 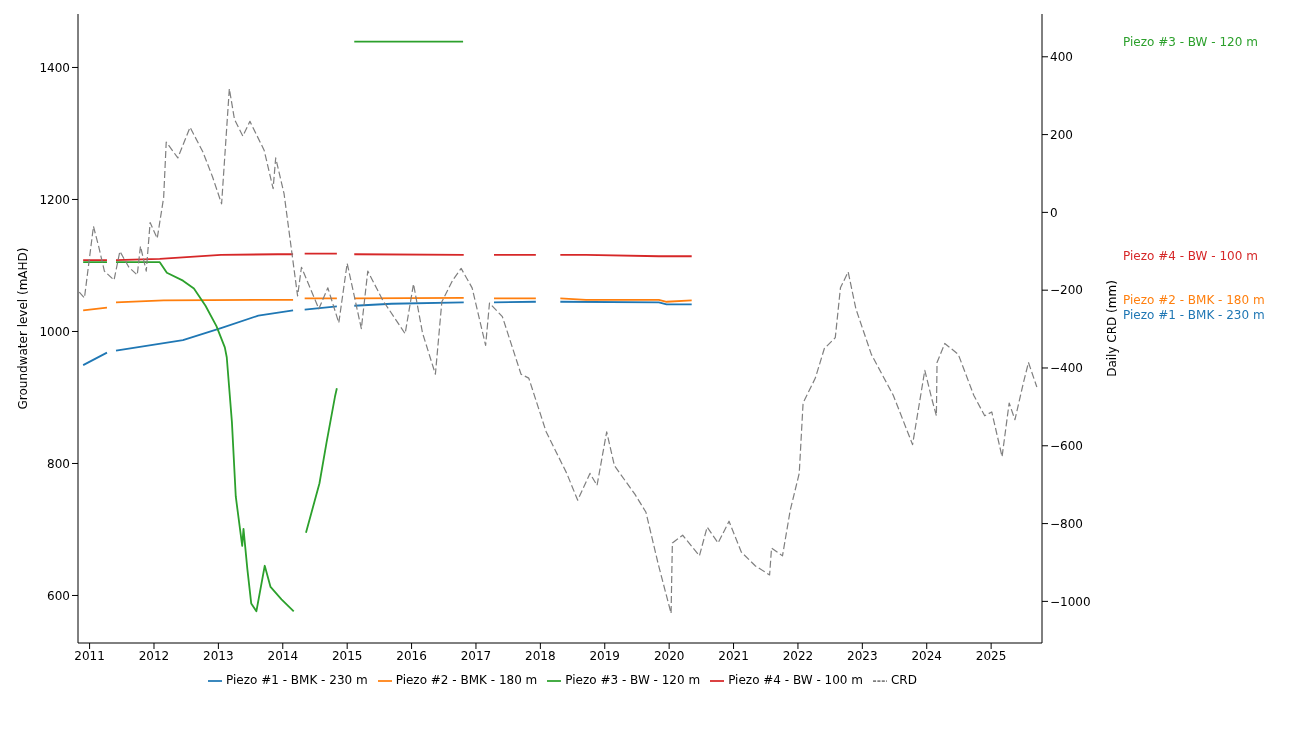 I want to click on x-tick-label: 2019, so click(x=605, y=655).